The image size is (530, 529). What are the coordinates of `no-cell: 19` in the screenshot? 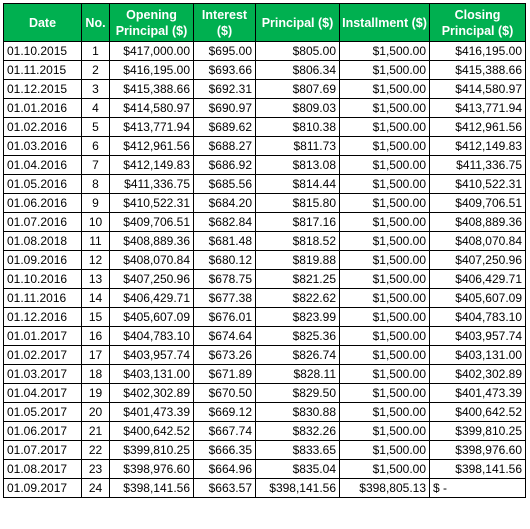 It's located at (95, 393).